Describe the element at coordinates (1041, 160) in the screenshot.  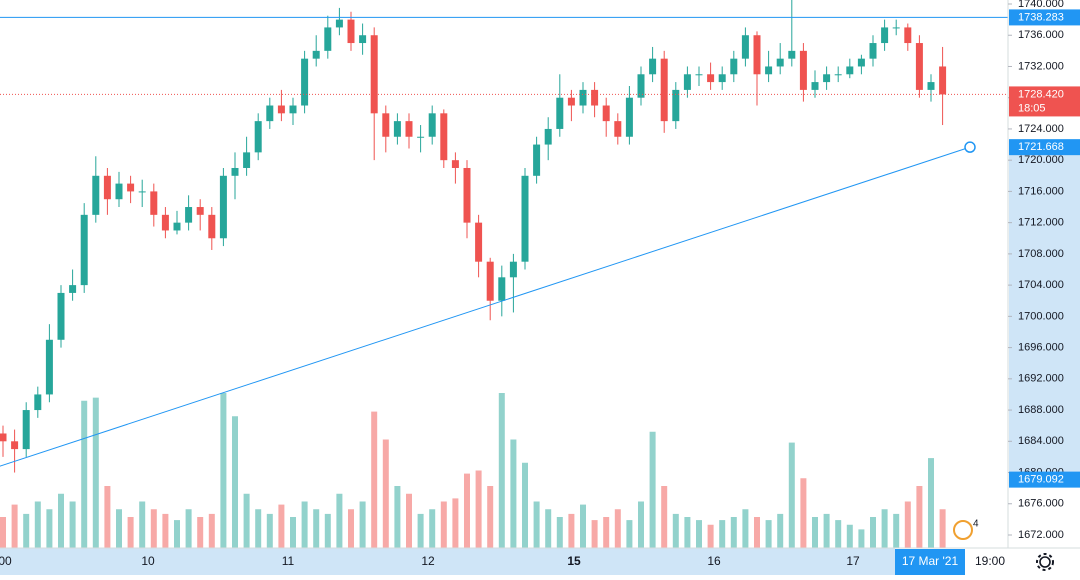
I see `y-tick-label: 1720.000` at that location.